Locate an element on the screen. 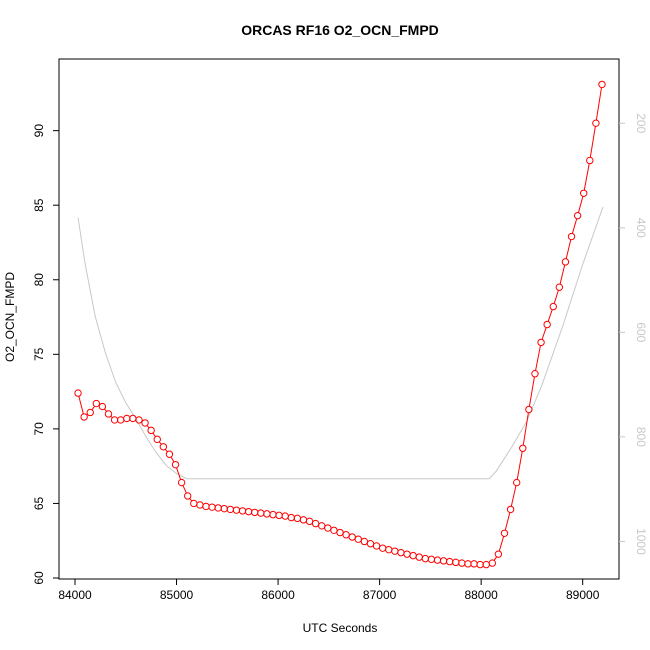 The width and height of the screenshot is (650, 650). y-tick-label: 70 is located at coordinates (39, 429).